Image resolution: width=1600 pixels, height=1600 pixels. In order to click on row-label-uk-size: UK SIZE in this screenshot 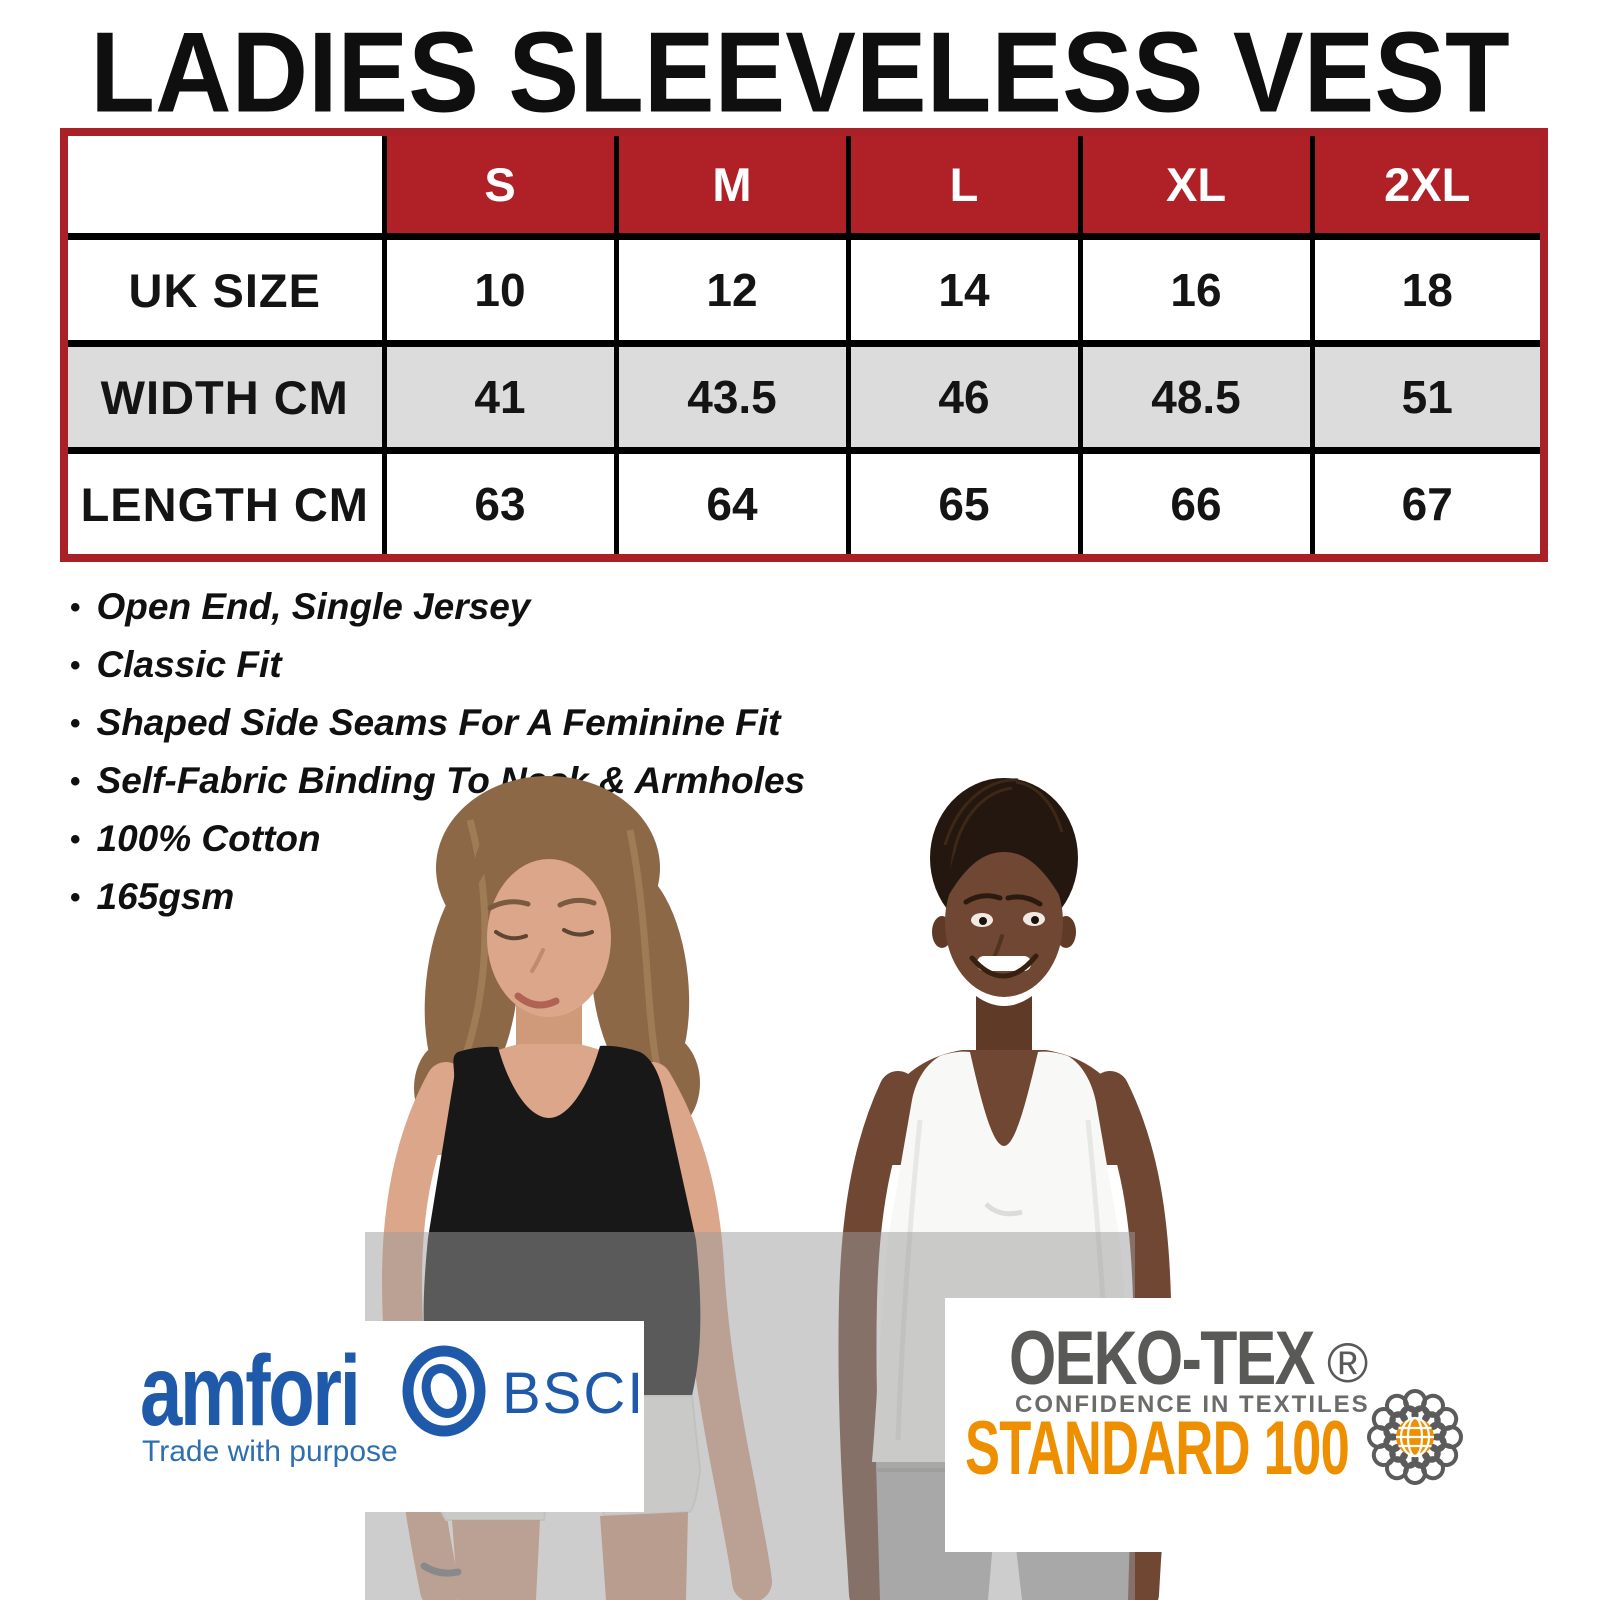, I will do `click(224, 290)`.